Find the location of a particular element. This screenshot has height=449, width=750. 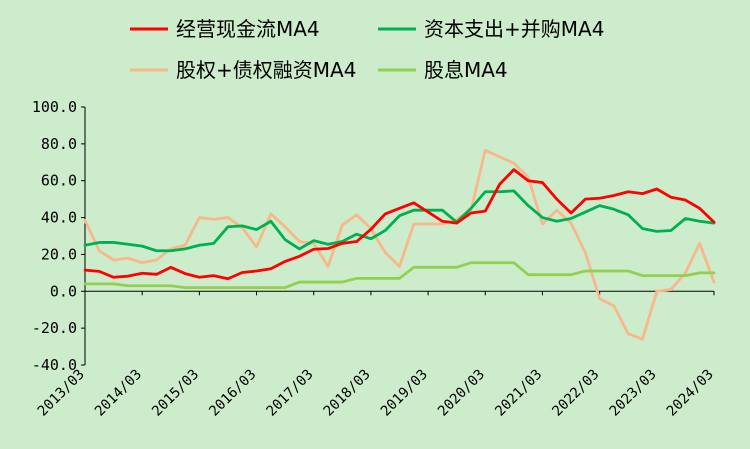

legend-item-1: 经营现金流MA4 is located at coordinates (225, 29).